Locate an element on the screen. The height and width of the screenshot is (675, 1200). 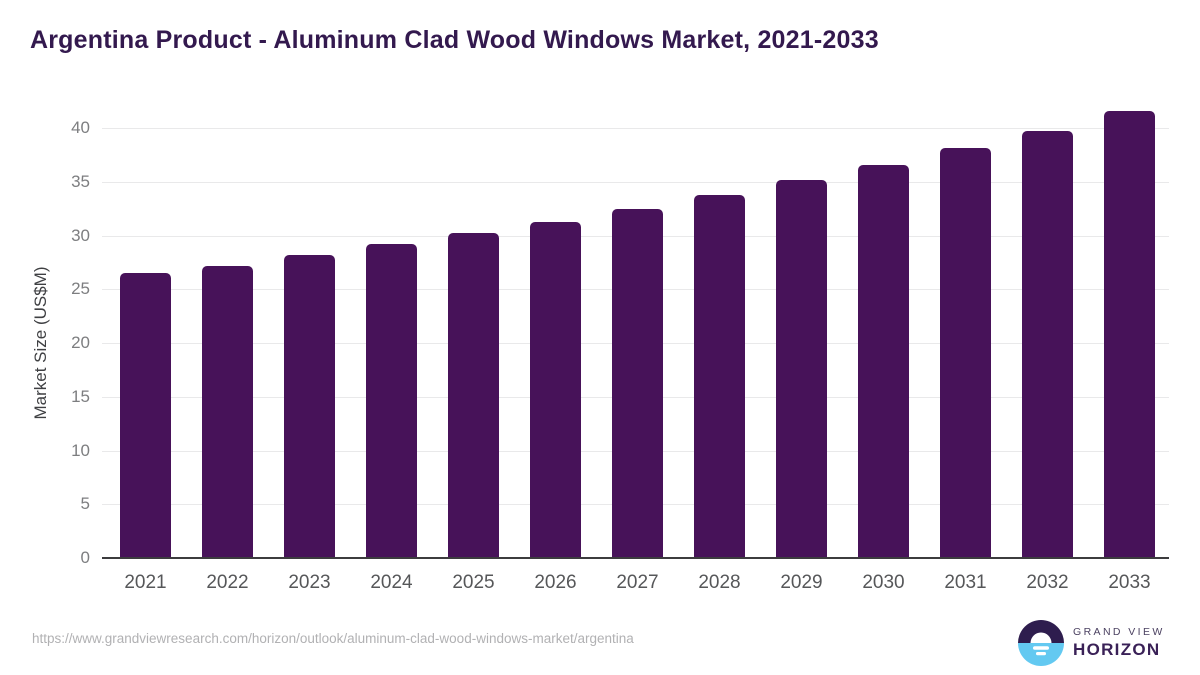
x-tick-label-2023: 2023 is located at coordinates (309, 582).